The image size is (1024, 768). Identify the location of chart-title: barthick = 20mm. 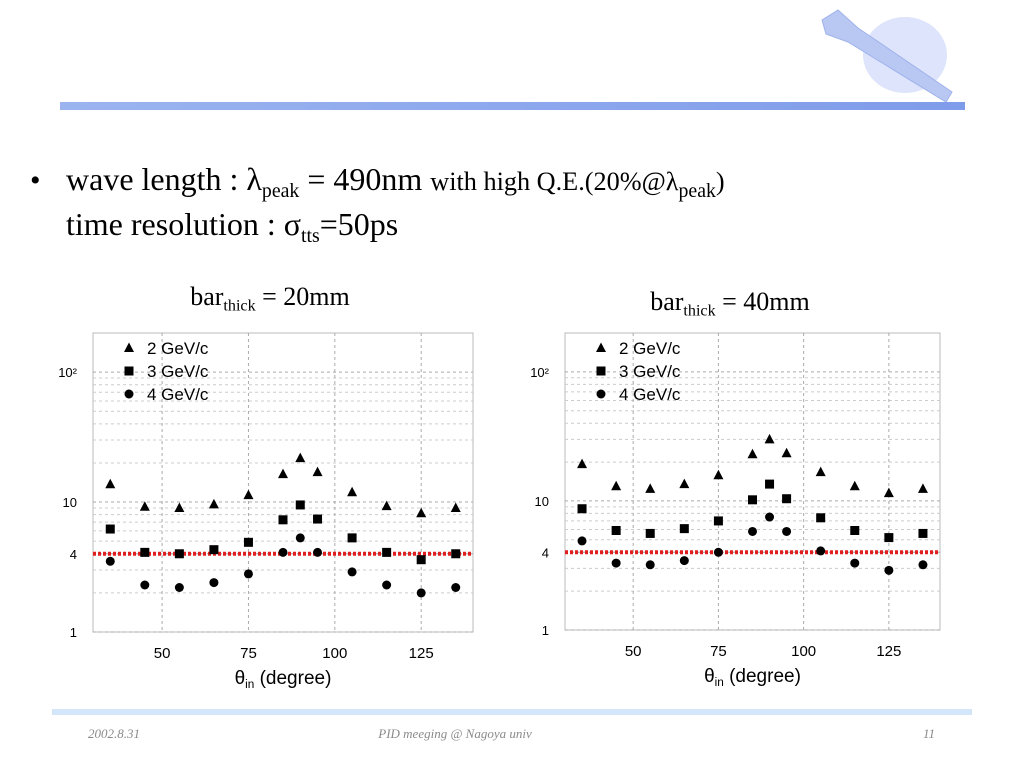
(270, 298).